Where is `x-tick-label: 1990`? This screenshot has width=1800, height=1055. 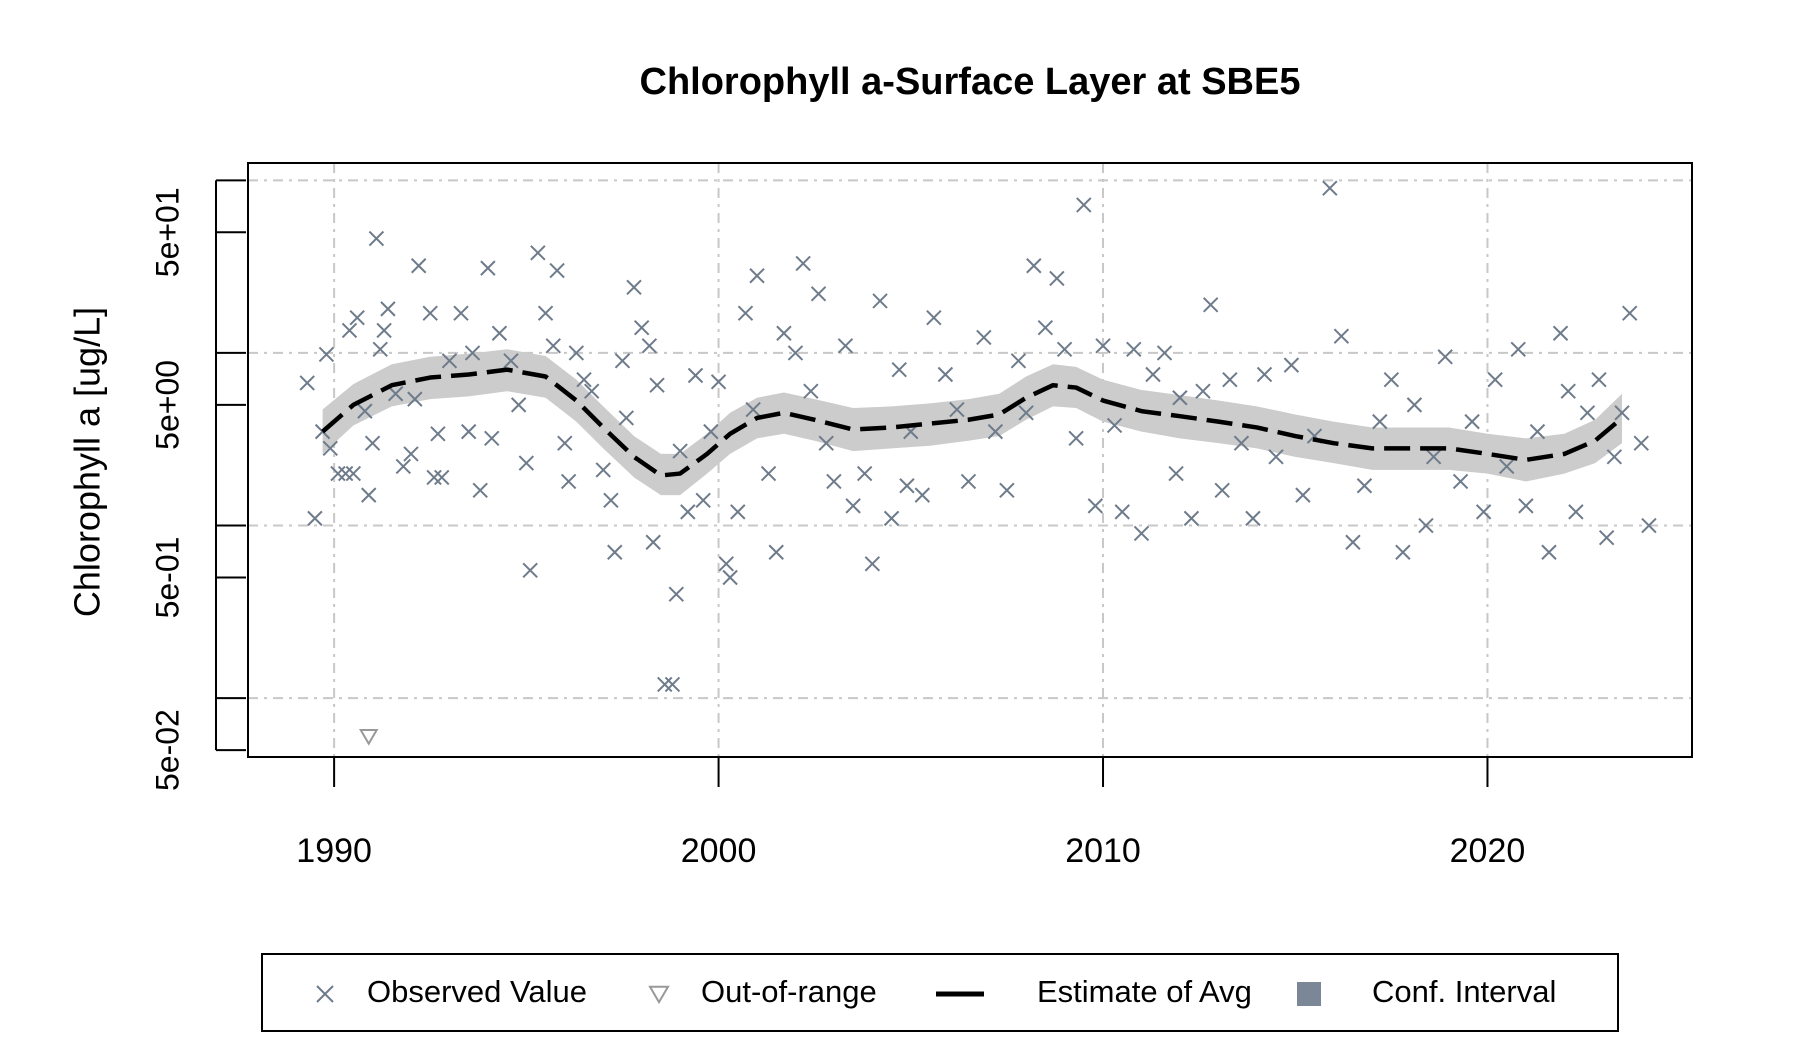
x-tick-label: 1990 is located at coordinates (334, 851).